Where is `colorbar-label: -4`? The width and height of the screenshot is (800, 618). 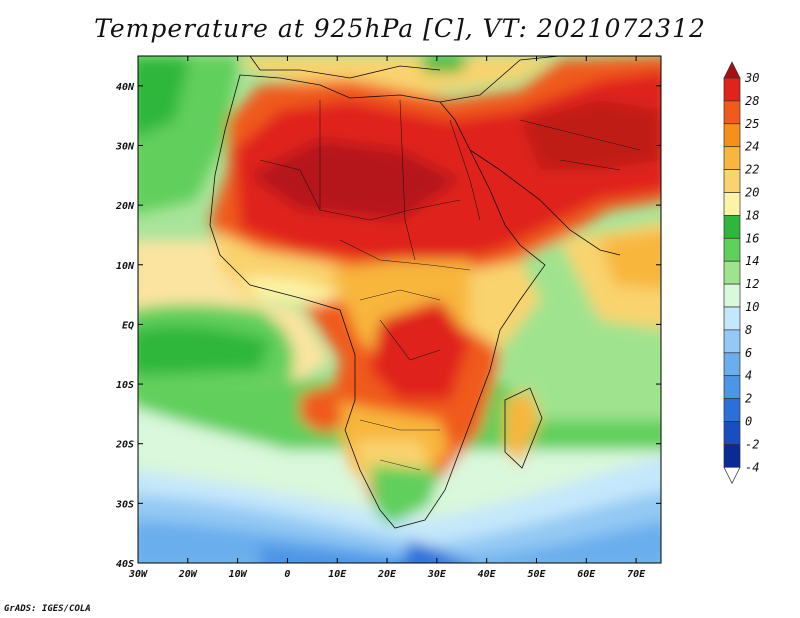
colorbar-label: -4 is located at coordinates (752, 467).